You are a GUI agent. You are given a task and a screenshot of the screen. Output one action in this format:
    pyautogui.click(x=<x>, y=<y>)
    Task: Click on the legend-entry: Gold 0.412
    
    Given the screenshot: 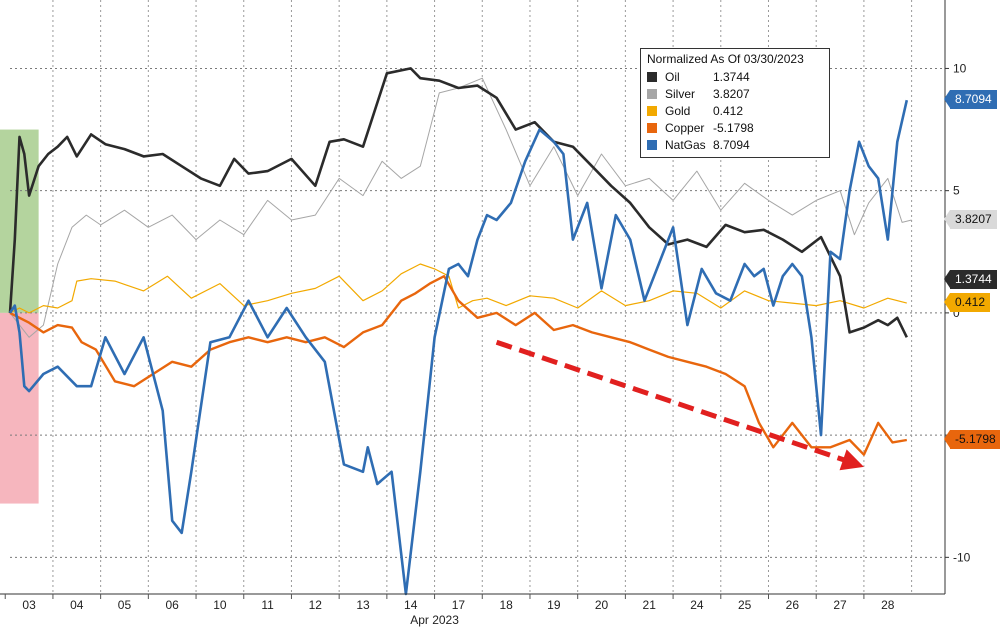 What is the action you would take?
    pyautogui.click(x=735, y=110)
    